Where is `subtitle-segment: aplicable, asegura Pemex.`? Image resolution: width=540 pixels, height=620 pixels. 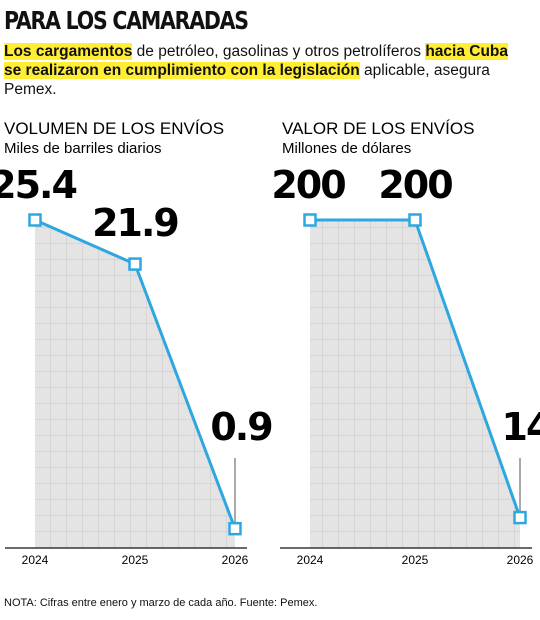 subtitle-segment: aplicable, asegura Pemex. is located at coordinates (247, 80).